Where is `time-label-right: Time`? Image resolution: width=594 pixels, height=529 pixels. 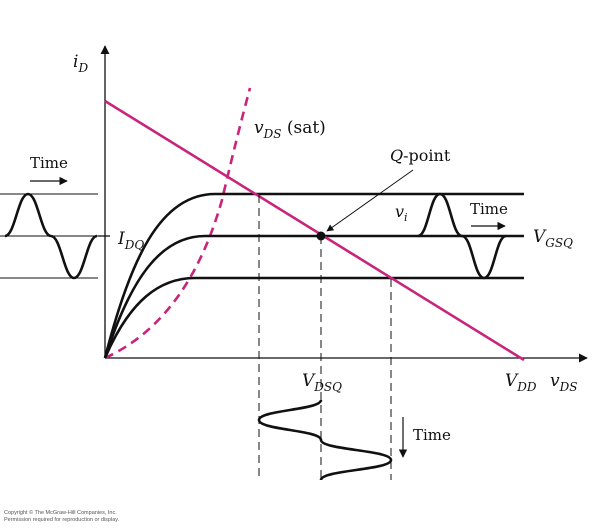
time-label-right: Time is located at coordinates (489, 209).